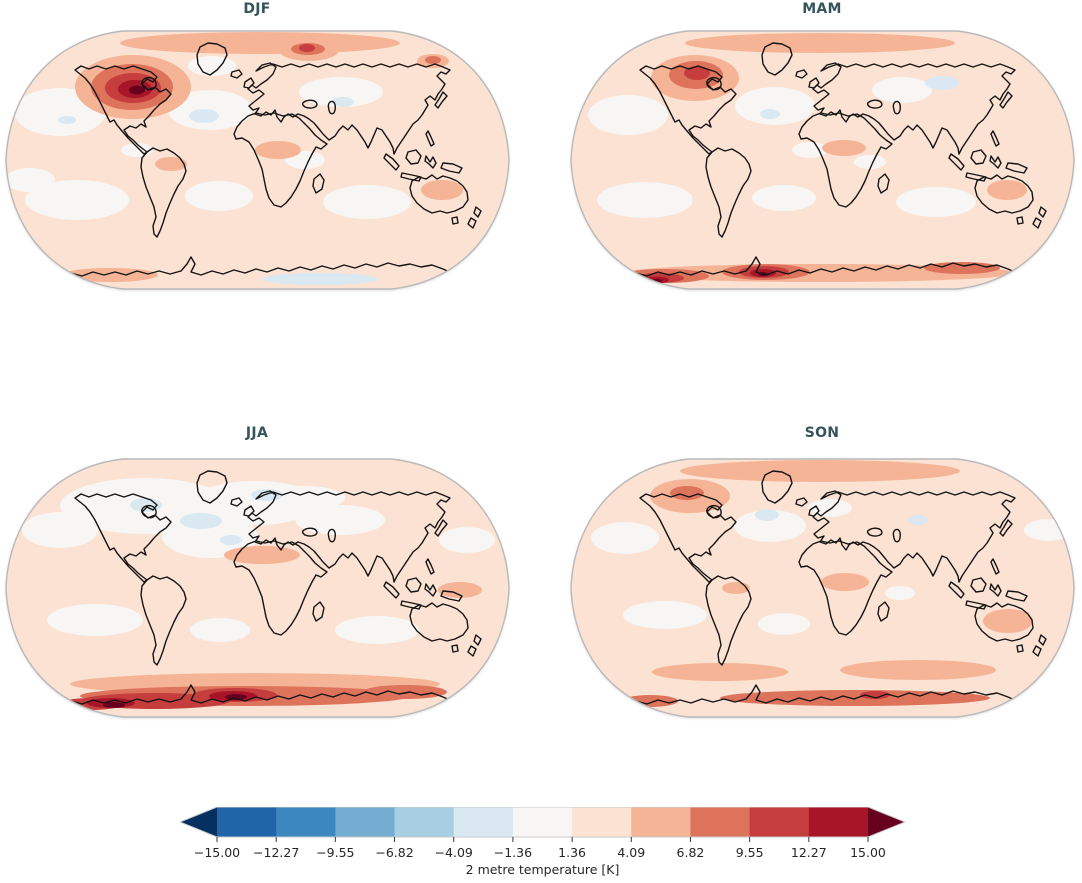 This screenshot has height=883, width=1082. I want to click on colorbar-tick-label: 1.36, so click(572, 852).